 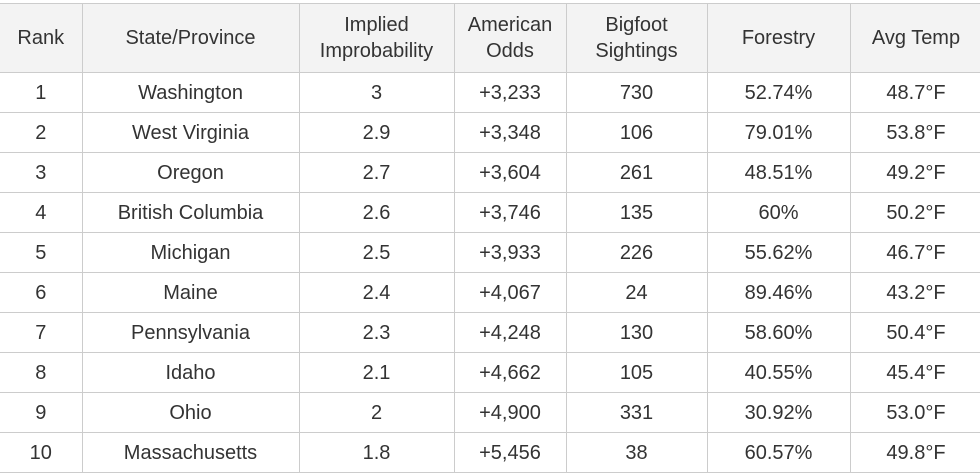 What do you see at coordinates (778, 92) in the screenshot?
I see `cell-forestry: 52.74%` at bounding box center [778, 92].